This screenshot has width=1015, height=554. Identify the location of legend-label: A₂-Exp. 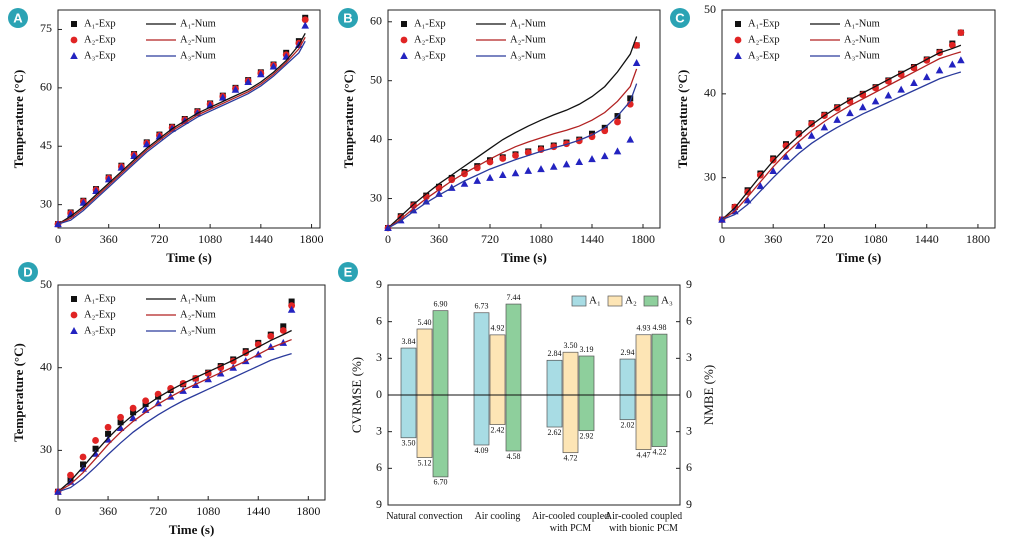
(100, 314).